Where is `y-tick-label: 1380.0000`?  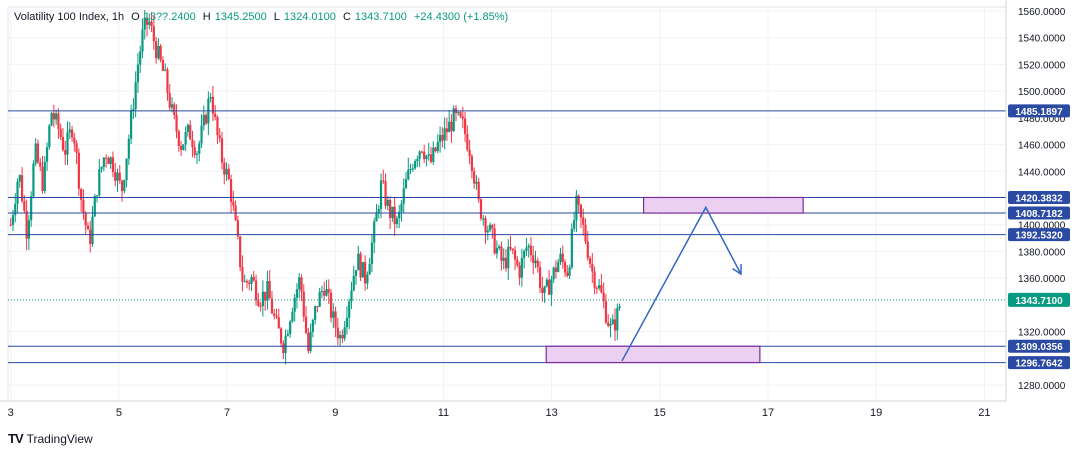
y-tick-label: 1380.0000 is located at coordinates (1042, 252).